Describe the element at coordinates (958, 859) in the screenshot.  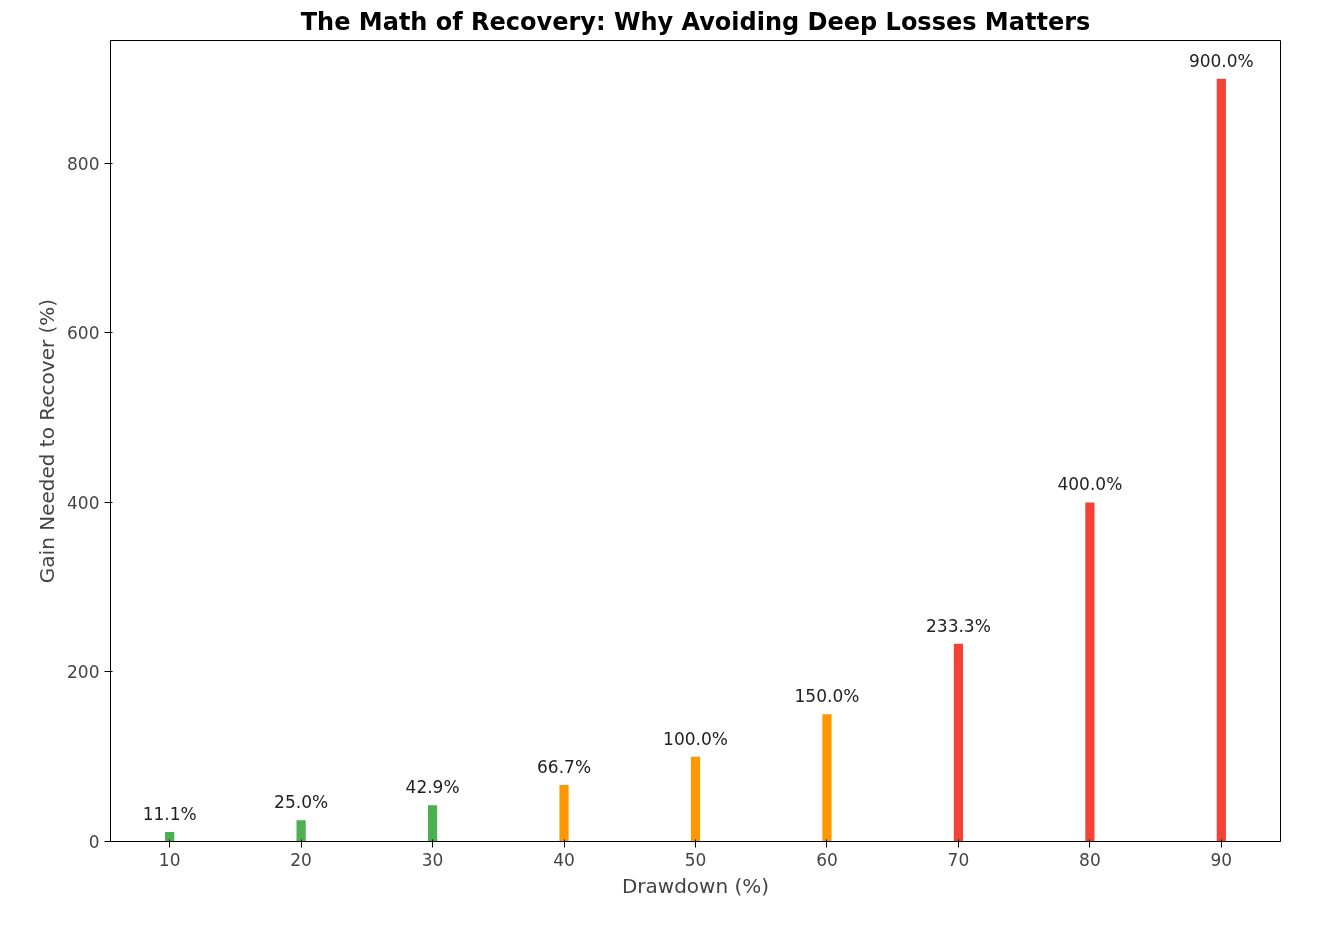
I see `x-tick-label: 70` at that location.